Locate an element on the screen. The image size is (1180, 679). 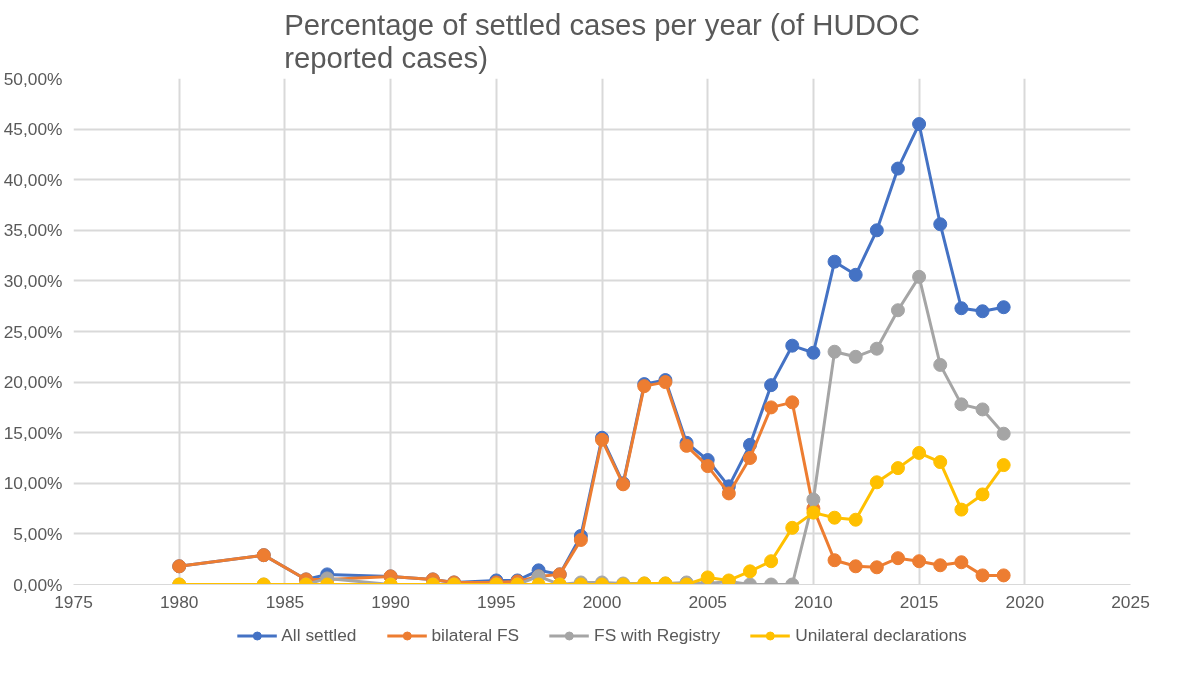
y-tick-label: 5,00% is located at coordinates (38, 533).